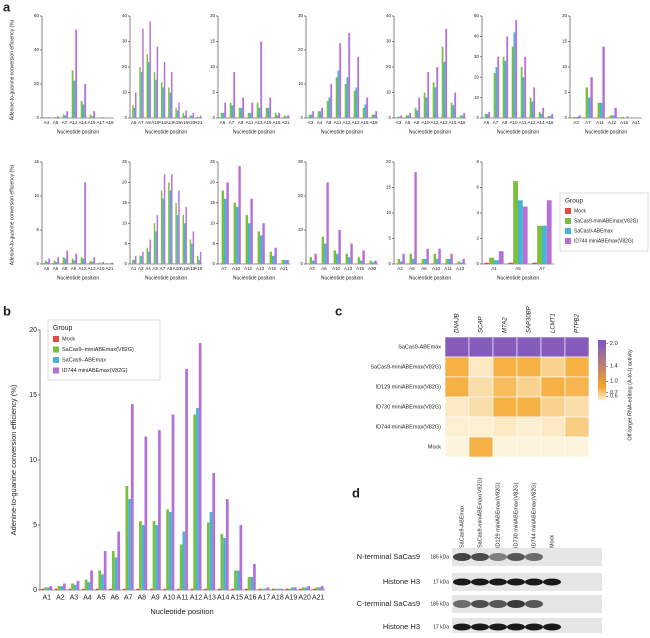 The width and height of the screenshot is (650, 638). Describe the element at coordinates (477, 15) in the screenshot. I see `y-tick-label: 50` at that location.